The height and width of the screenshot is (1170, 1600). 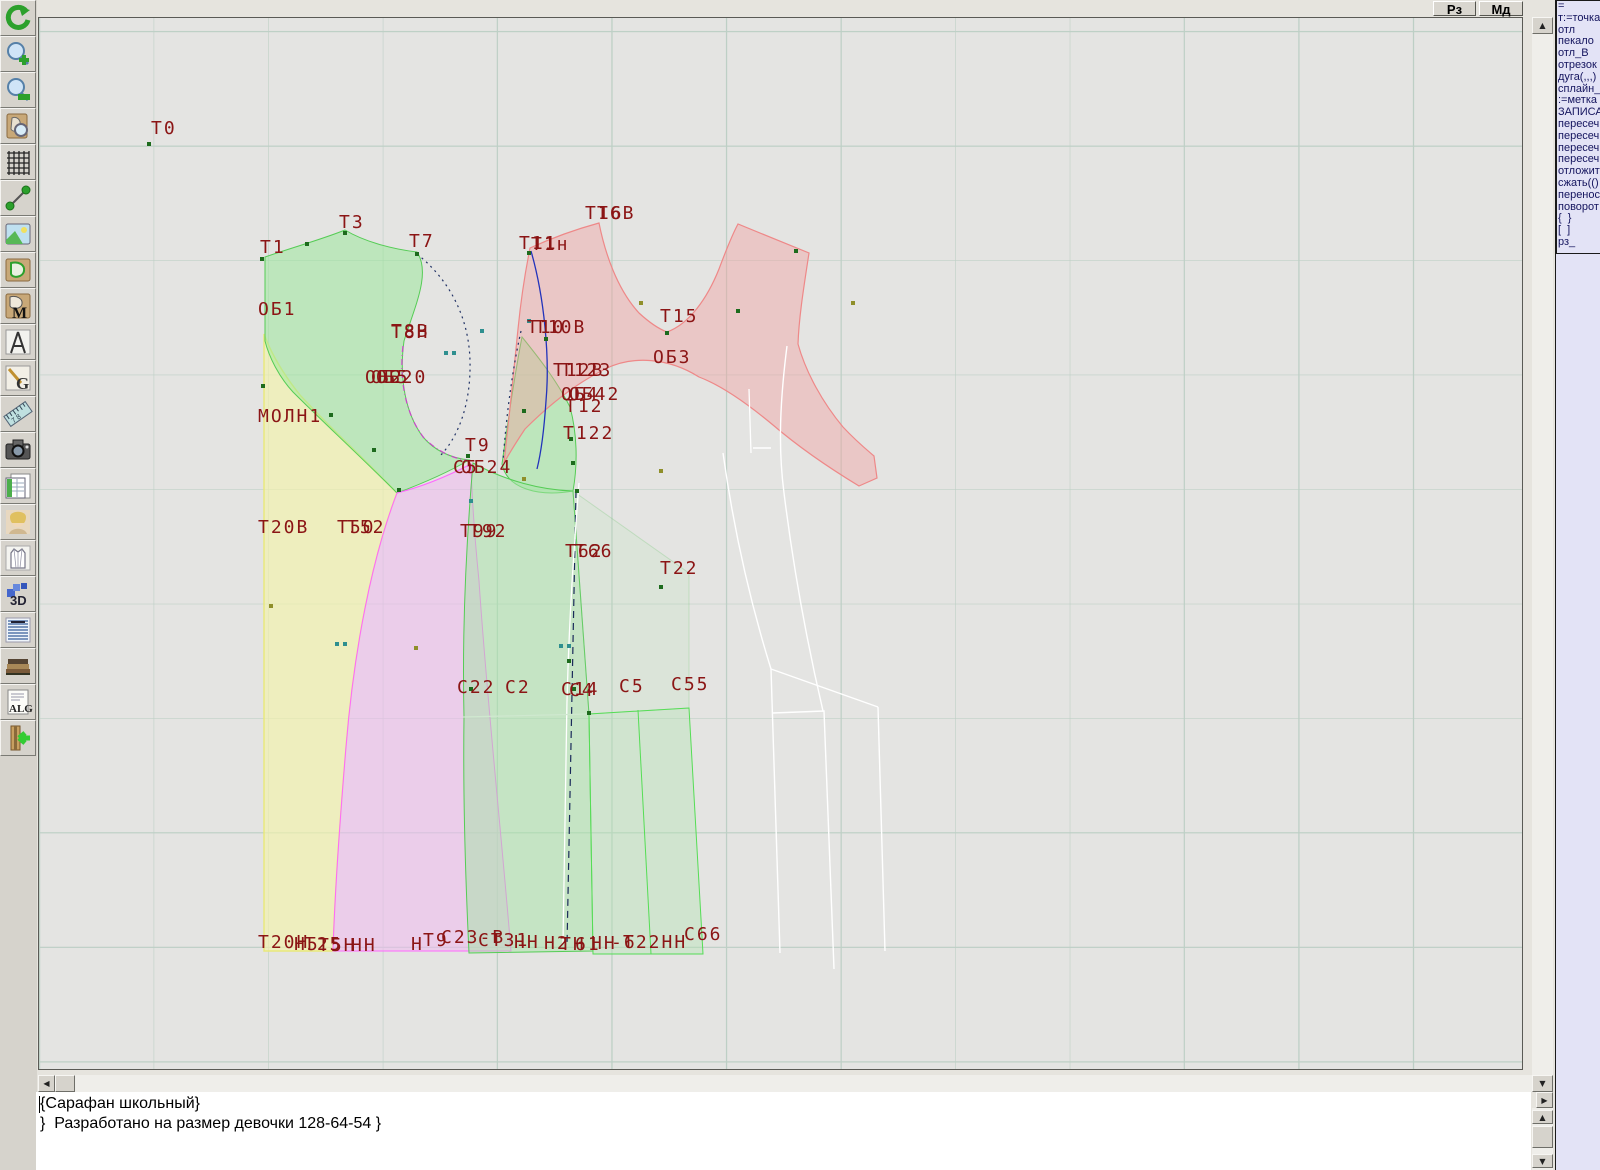 What do you see at coordinates (1578, 206) in the screenshot?
I see `command-item: поворот` at bounding box center [1578, 206].